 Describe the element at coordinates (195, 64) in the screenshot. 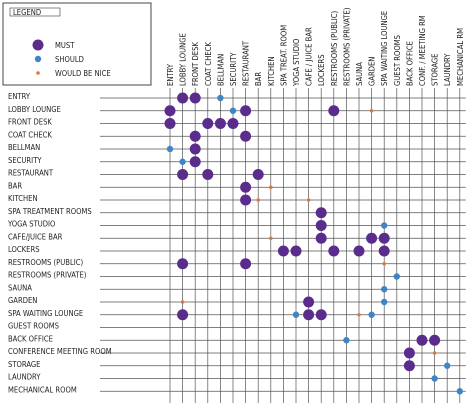

I see `column-label: FRONT DESK` at that location.